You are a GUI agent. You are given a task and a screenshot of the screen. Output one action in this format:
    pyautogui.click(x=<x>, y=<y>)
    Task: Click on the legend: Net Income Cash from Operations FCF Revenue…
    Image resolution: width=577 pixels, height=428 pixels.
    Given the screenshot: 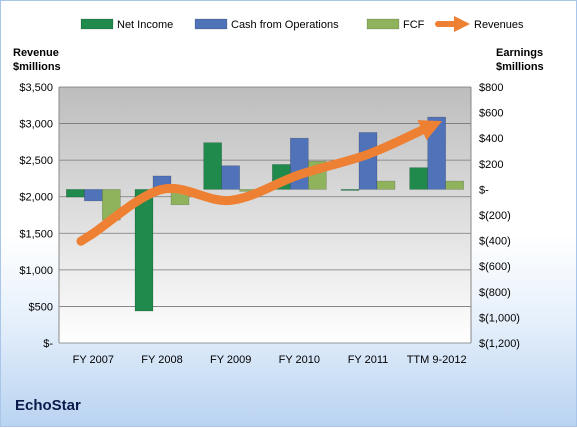 What is the action you would take?
    pyautogui.click(x=302, y=24)
    